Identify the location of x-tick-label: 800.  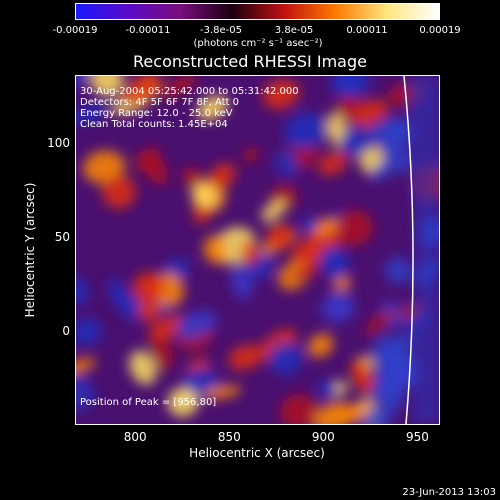
(135, 437).